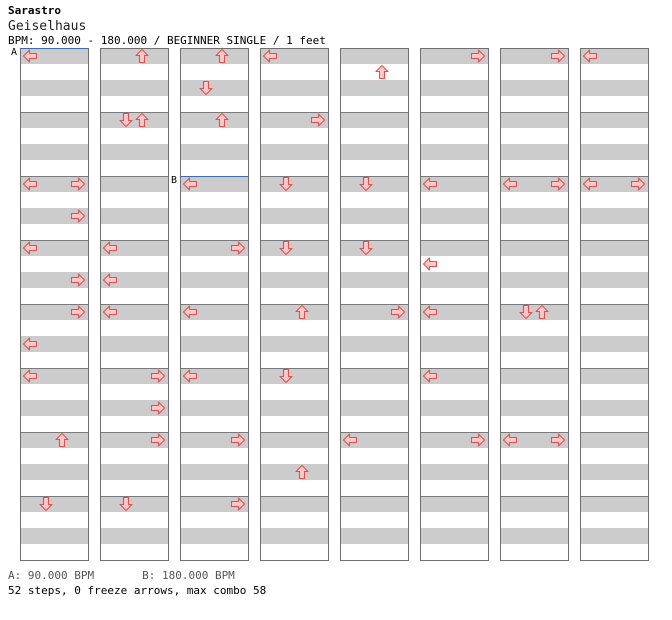  I want to click on bpm-change-line, so click(54, 48).